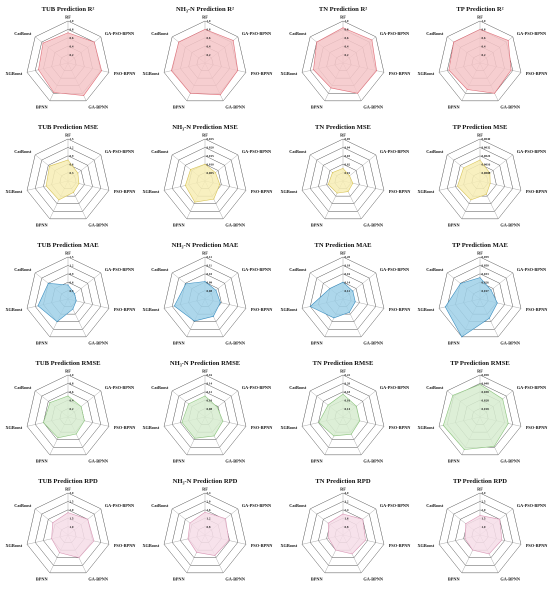 The width and height of the screenshot is (550, 592). I want to click on tick-label: 0.3, so click(72, 173).